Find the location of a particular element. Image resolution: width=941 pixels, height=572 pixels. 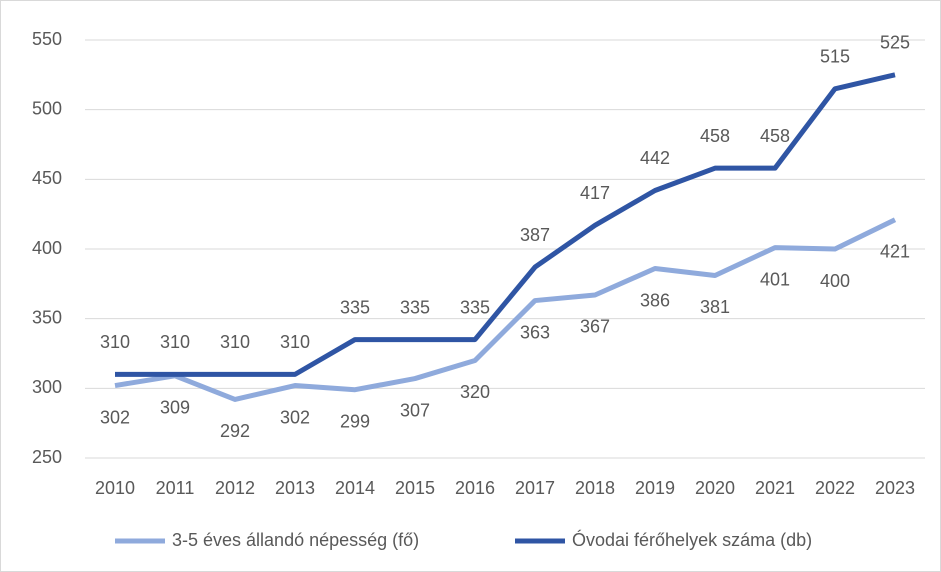

y-tick-label: 300 is located at coordinates (47, 387).